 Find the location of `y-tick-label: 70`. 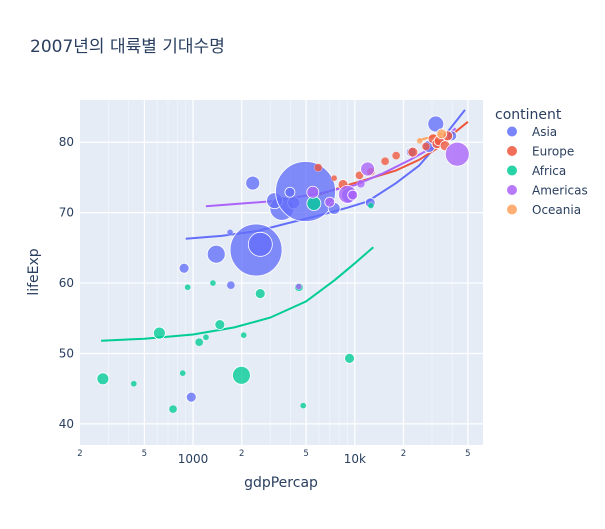

y-tick-label: 70 is located at coordinates (66, 213).